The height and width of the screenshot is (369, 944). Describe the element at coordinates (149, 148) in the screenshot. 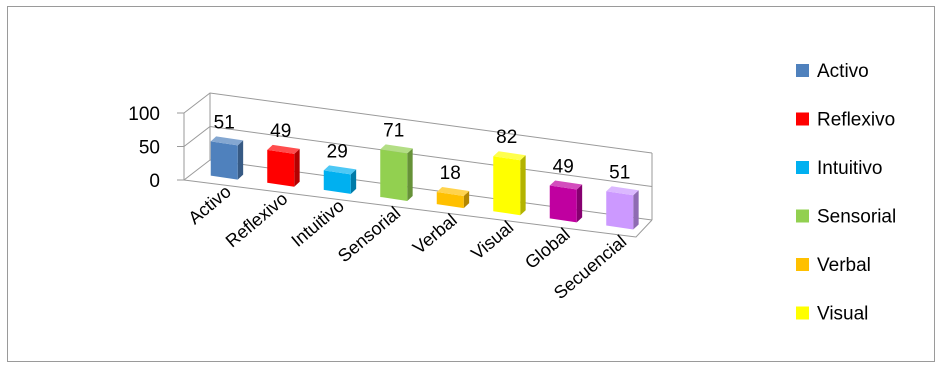

I see `y-tick-label: 50` at that location.